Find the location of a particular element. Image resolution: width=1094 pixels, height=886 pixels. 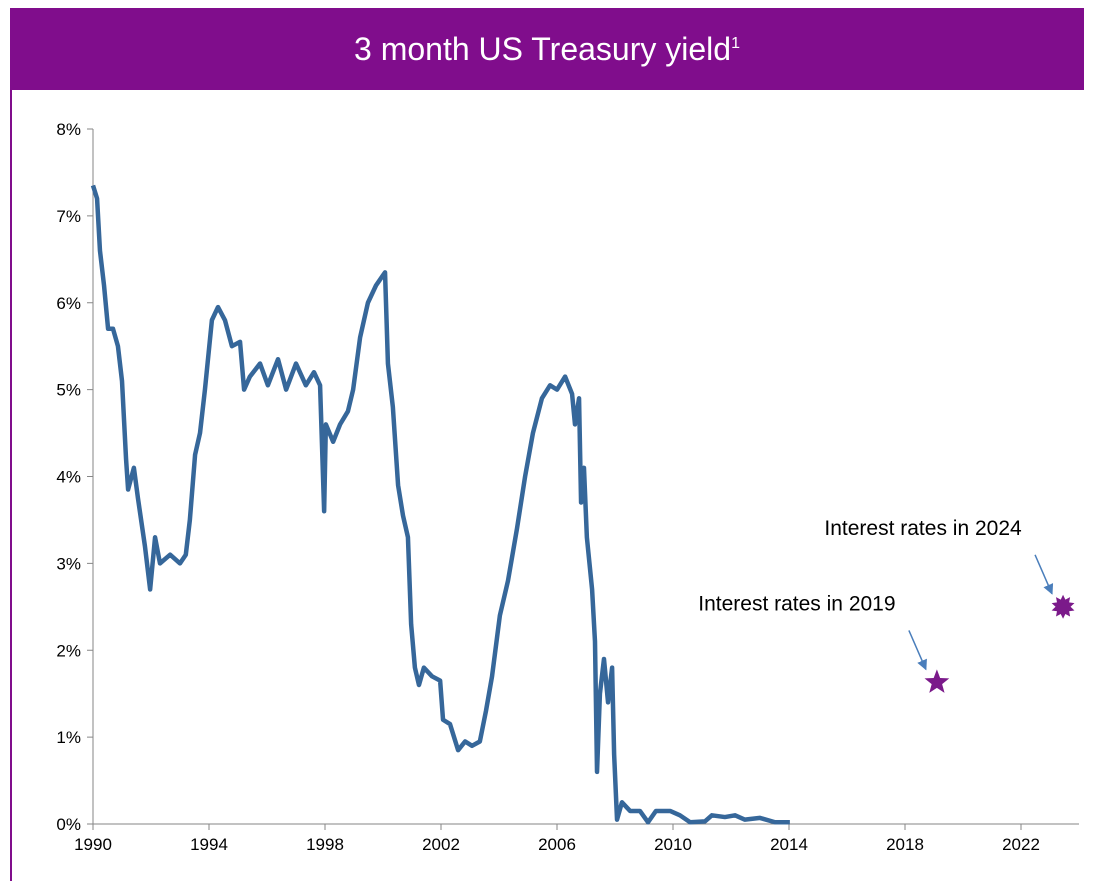

y-tick-label: 7% is located at coordinates (68, 216).